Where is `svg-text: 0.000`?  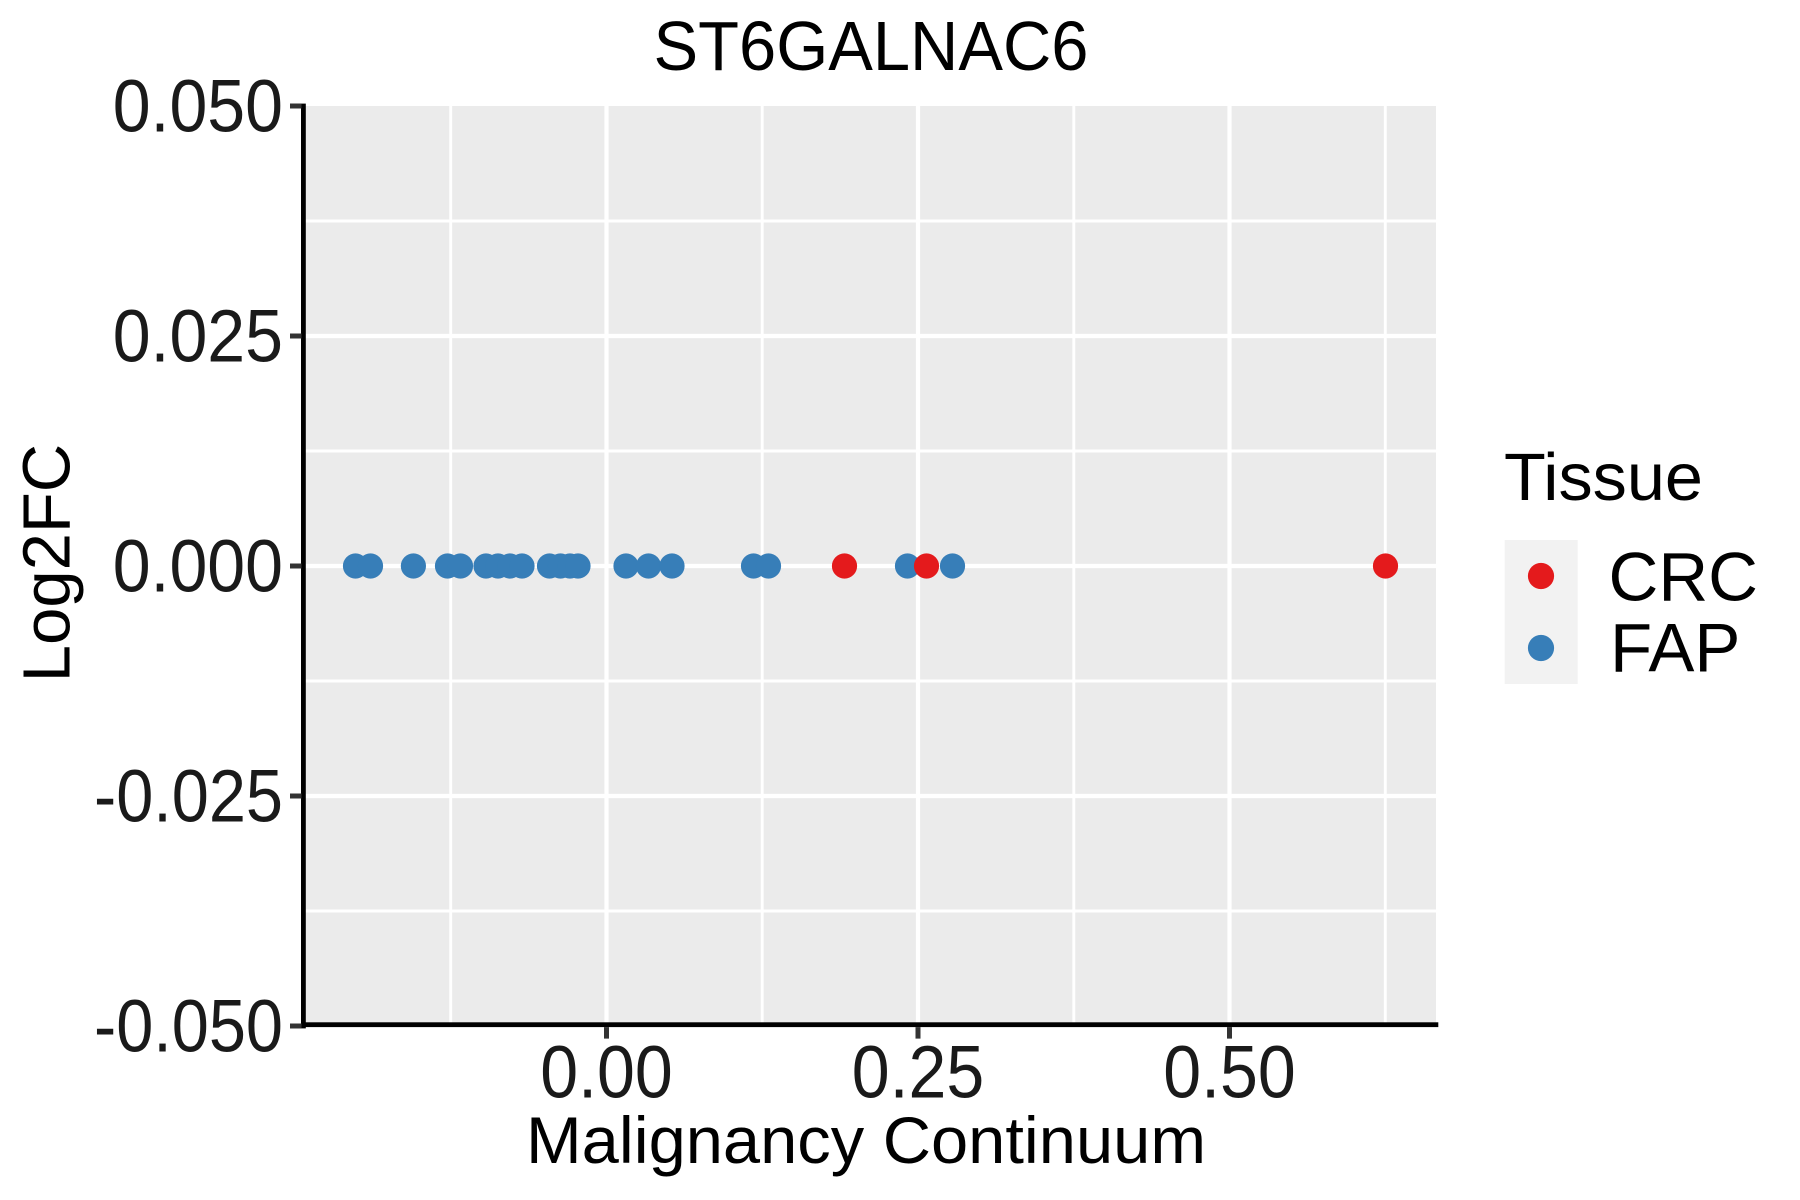 svg-text: 0.000 is located at coordinates (198, 566).